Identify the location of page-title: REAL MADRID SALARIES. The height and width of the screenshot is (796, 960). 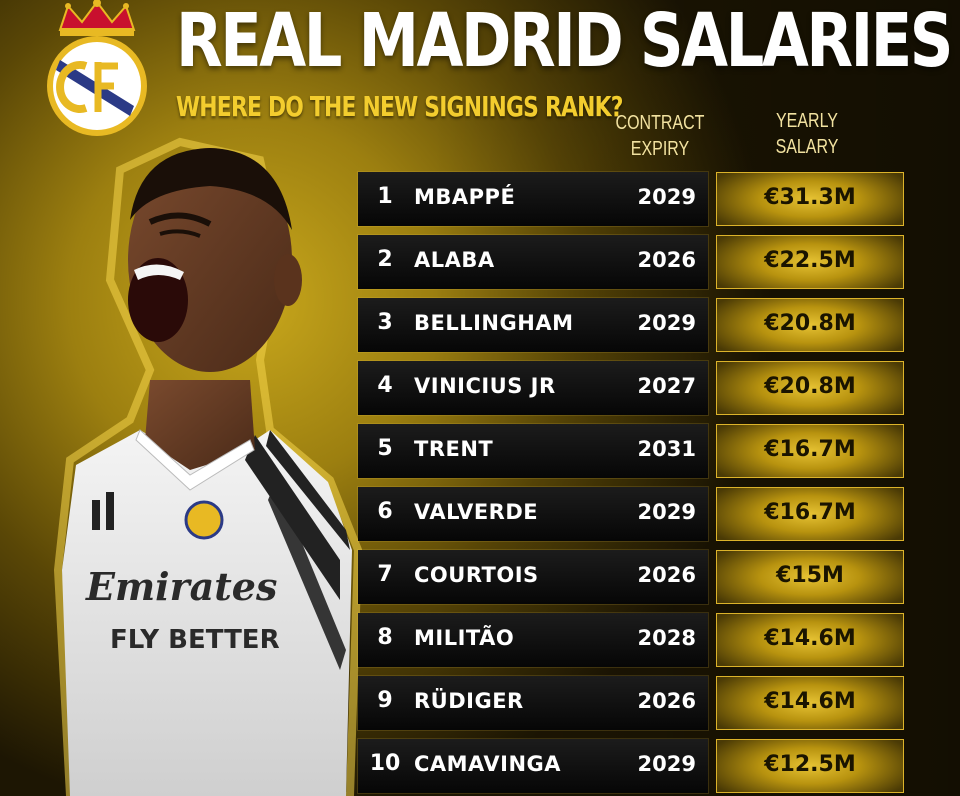
(564, 42).